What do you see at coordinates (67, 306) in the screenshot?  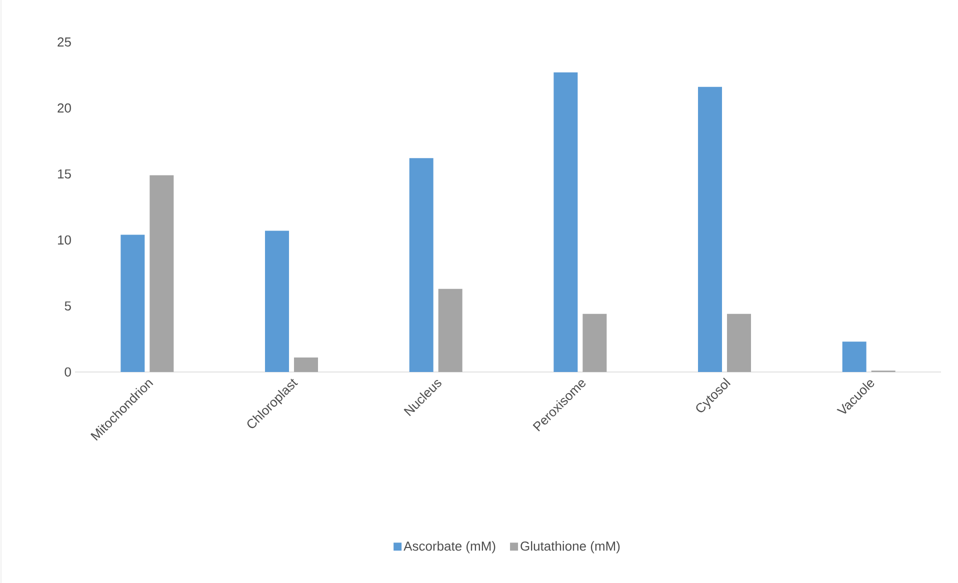 I see `y-tick-label: 5` at bounding box center [67, 306].